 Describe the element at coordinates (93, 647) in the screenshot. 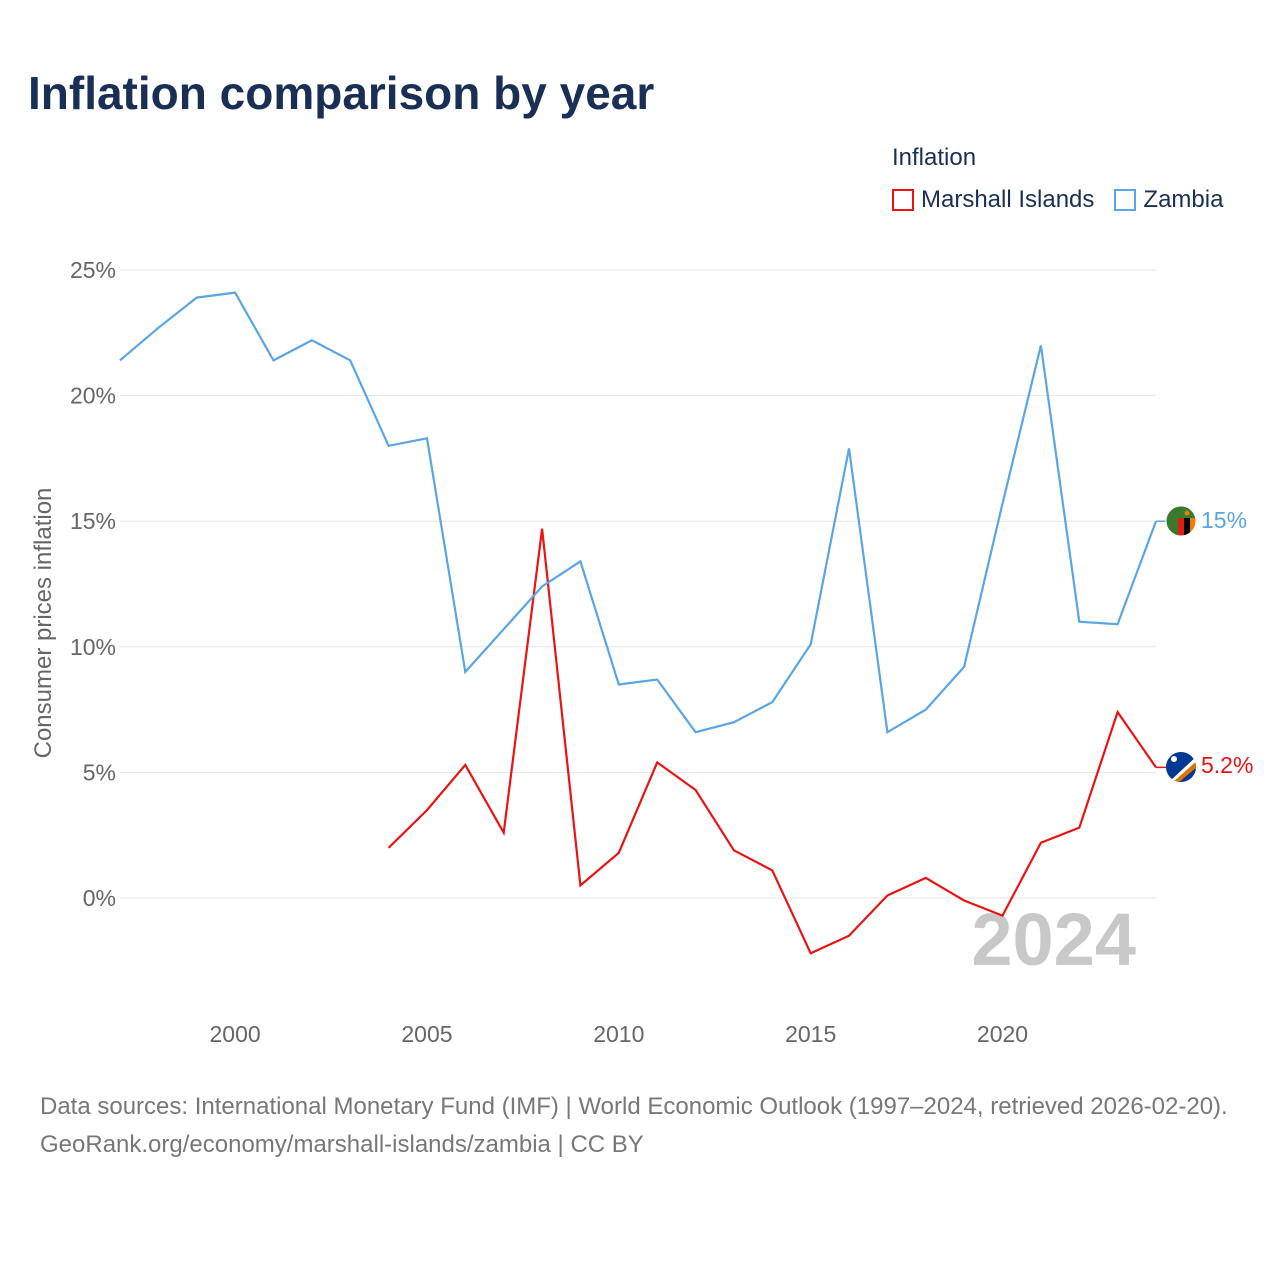

I see `y-tick-label: 10%` at that location.